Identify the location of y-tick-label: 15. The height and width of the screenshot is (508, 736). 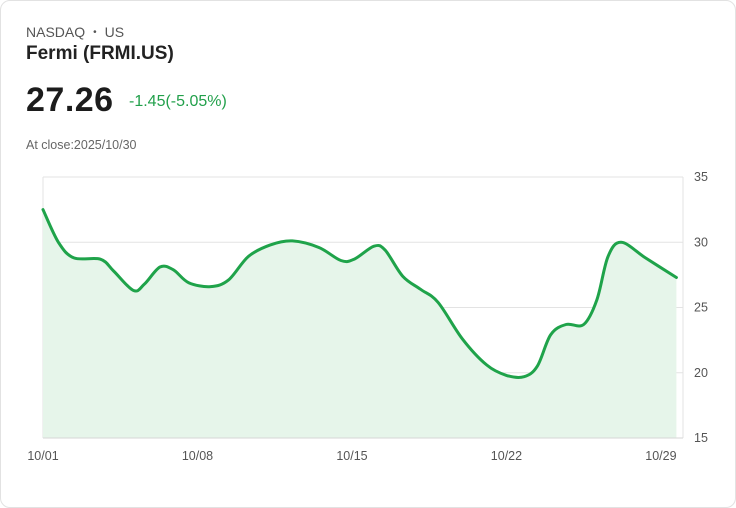
(701, 438).